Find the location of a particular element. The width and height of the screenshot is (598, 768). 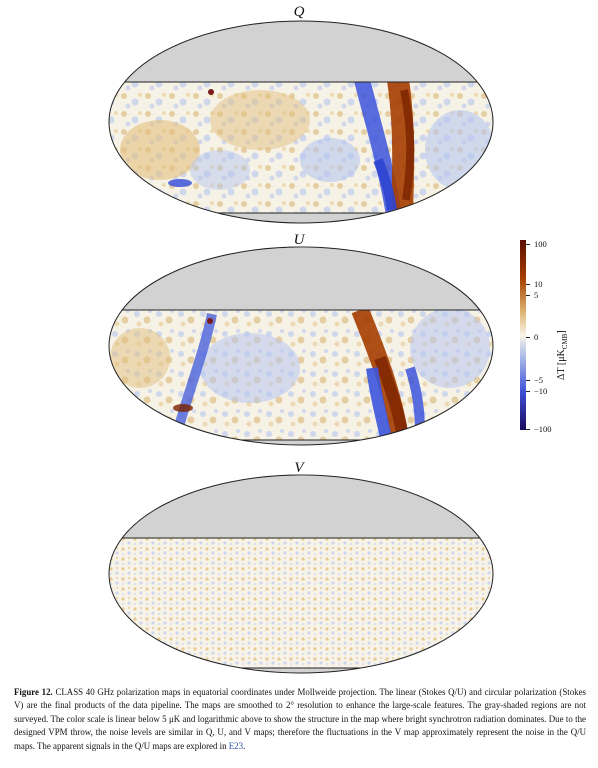

caption-lead: Figure 12. is located at coordinates (33, 692).